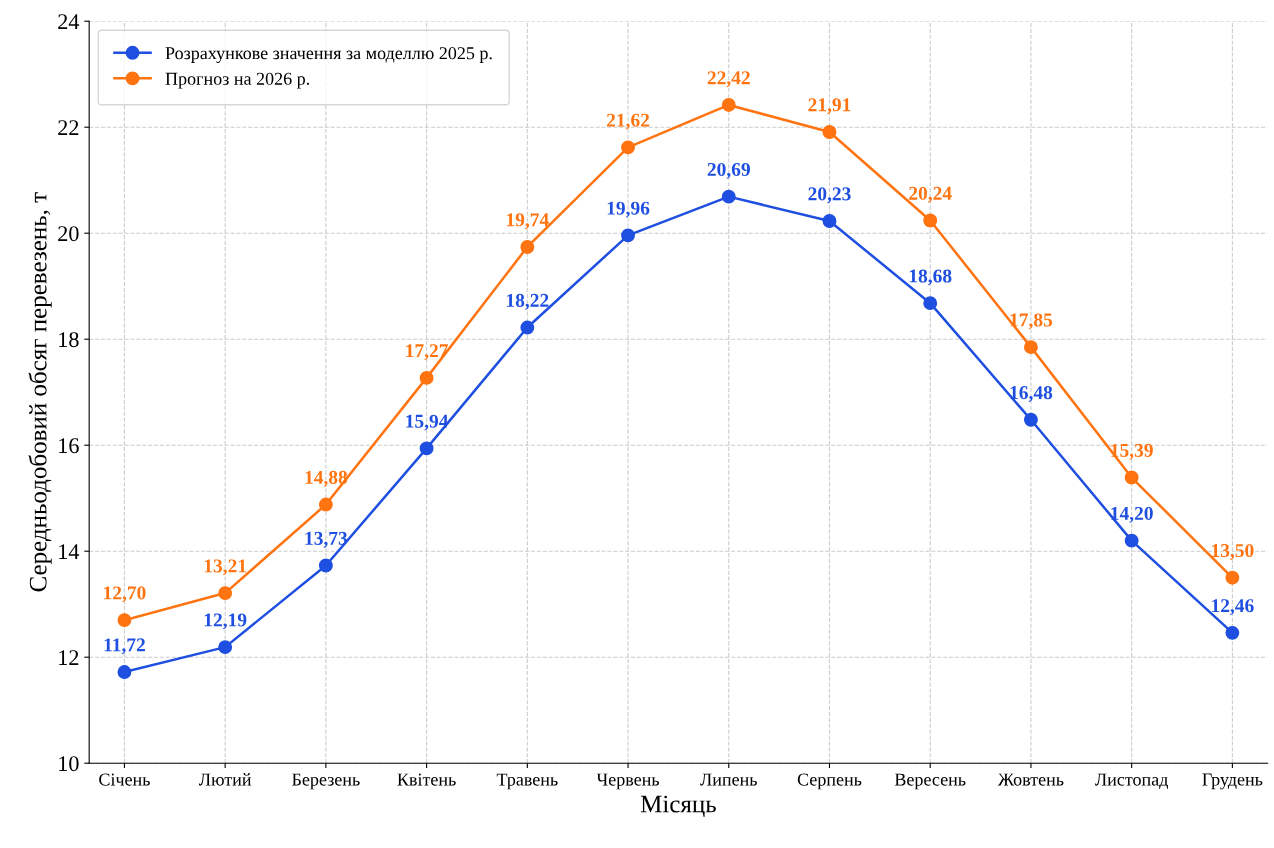  Describe the element at coordinates (326, 781) in the screenshot. I see `x-tick-label: Березень` at that location.